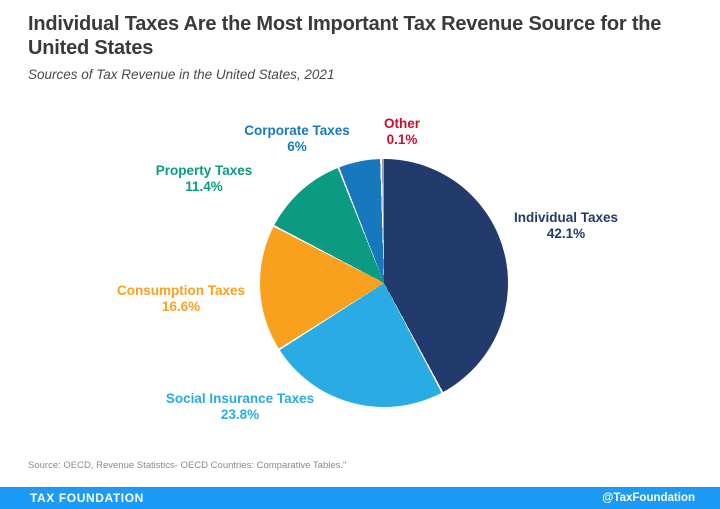 This screenshot has width=720, height=509. What do you see at coordinates (566, 217) in the screenshot?
I see `slice-name: Individual Taxes` at bounding box center [566, 217].